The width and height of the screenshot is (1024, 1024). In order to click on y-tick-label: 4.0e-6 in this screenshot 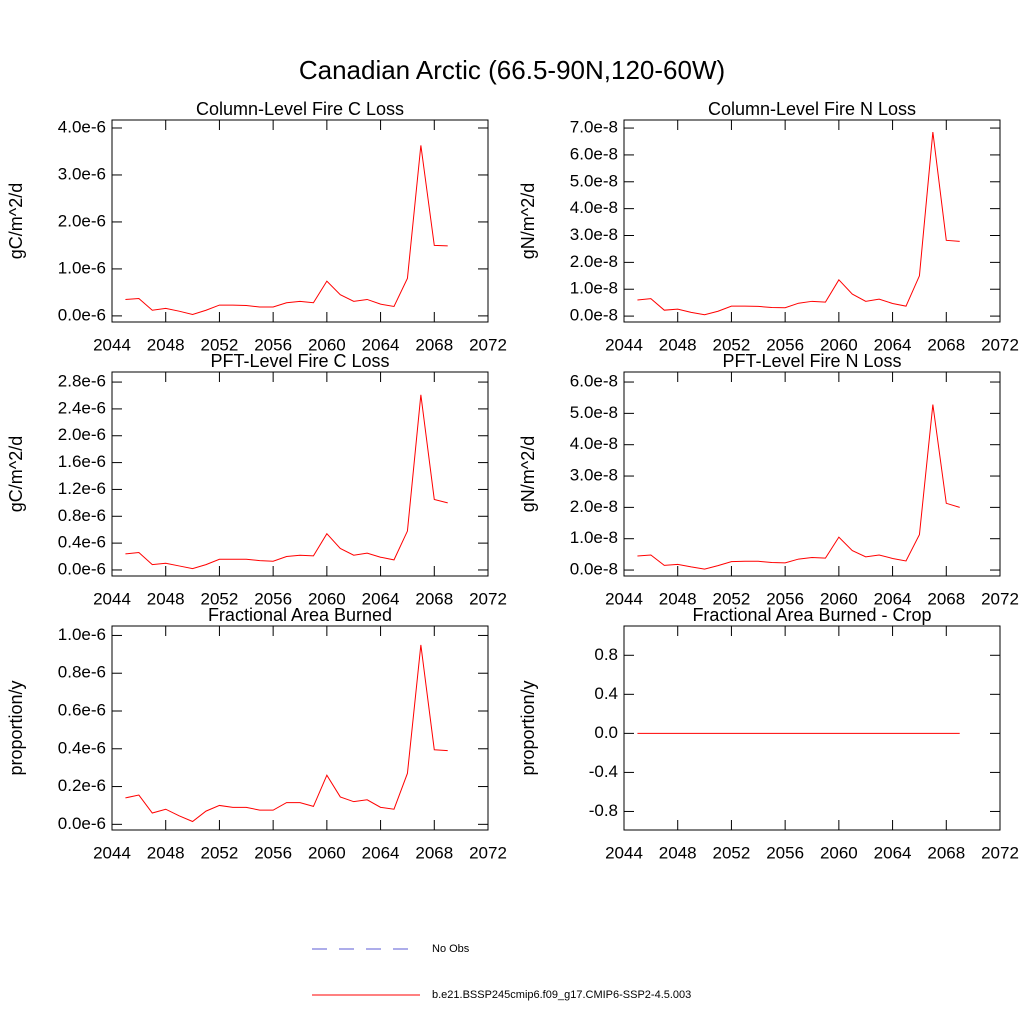, I will do `click(82, 126)`.